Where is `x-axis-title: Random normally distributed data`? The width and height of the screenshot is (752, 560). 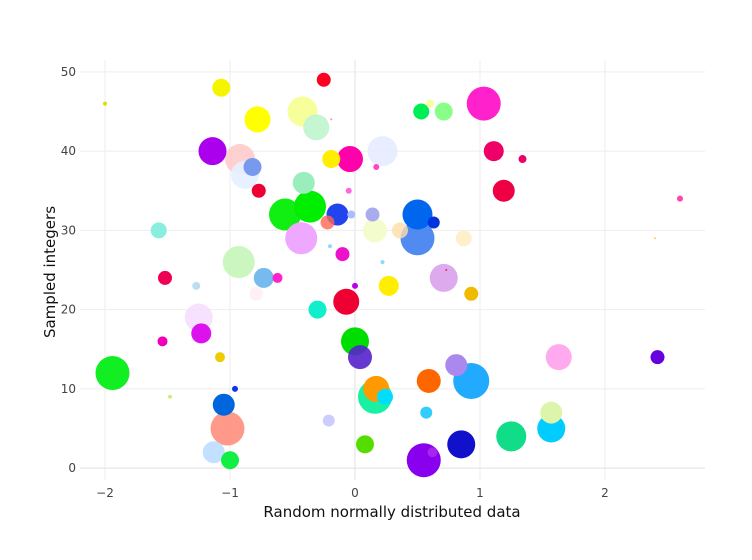
x-axis-title: Random normally distributed data is located at coordinates (391, 512).